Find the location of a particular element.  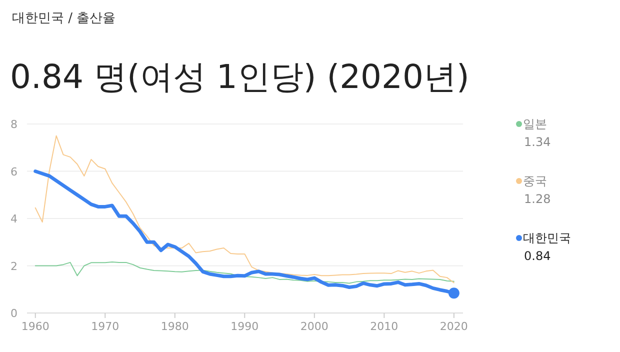

legend-label: 일본 is located at coordinates (535, 124).